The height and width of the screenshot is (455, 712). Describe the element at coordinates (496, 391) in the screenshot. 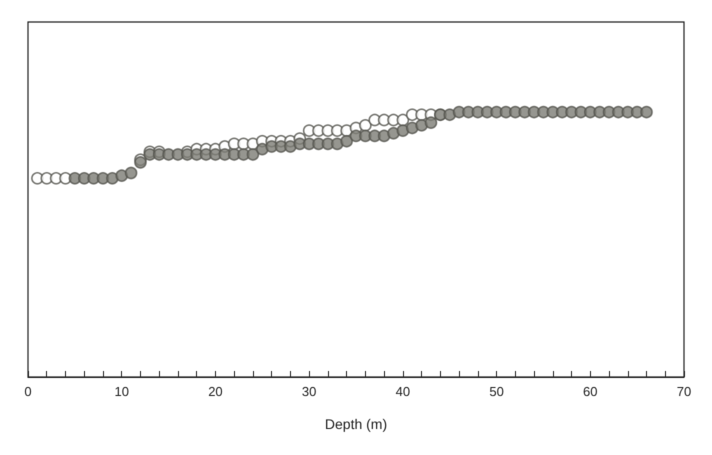

I see `x-tick-label: 50` at that location.